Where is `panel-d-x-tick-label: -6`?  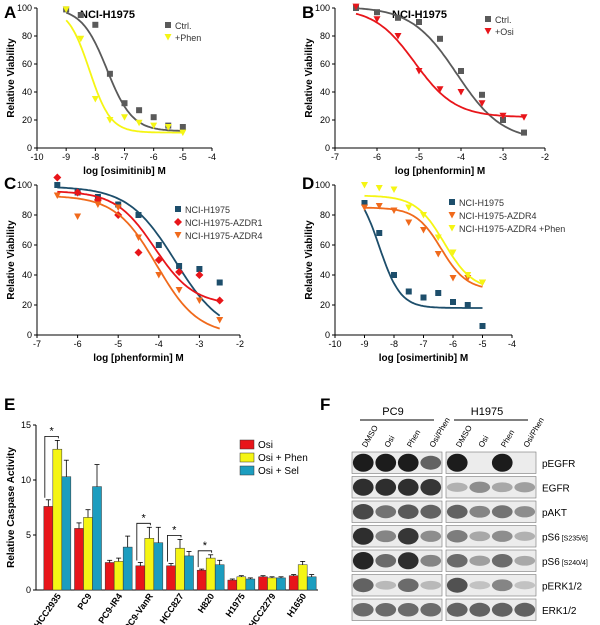
panel-d-x-tick-label: -6 is located at coordinates (453, 344).